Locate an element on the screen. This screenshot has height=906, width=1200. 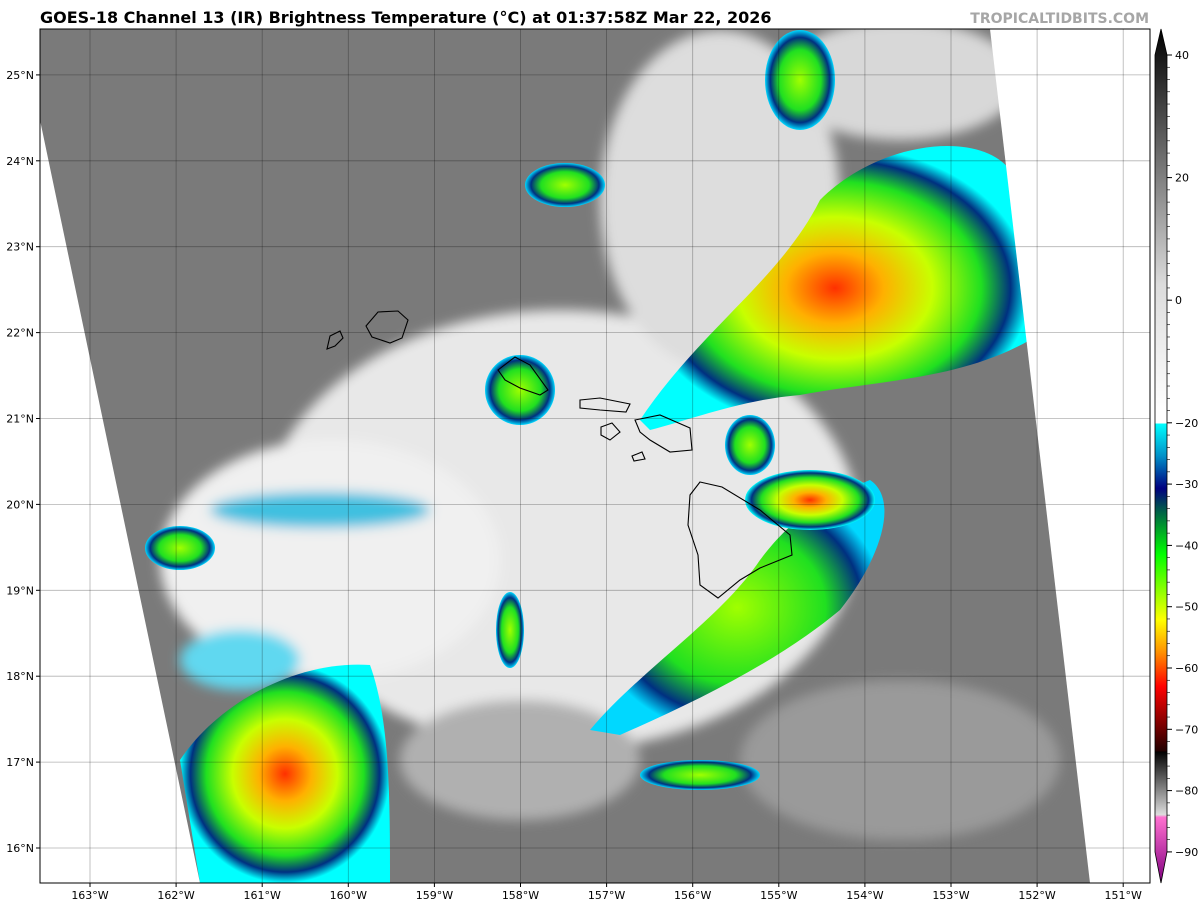
colorbar-tick-label: 0 is located at coordinates (1178, 300).